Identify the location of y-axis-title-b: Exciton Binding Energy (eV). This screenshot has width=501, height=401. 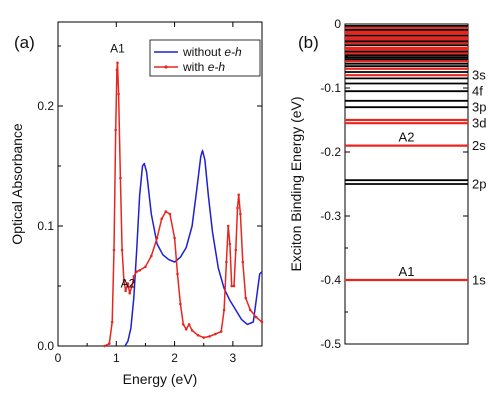
(296, 183).